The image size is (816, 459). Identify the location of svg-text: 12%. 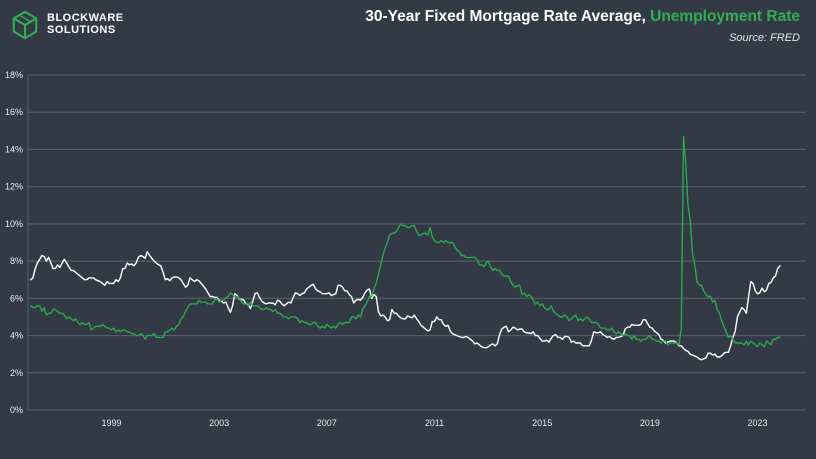
(14, 187).